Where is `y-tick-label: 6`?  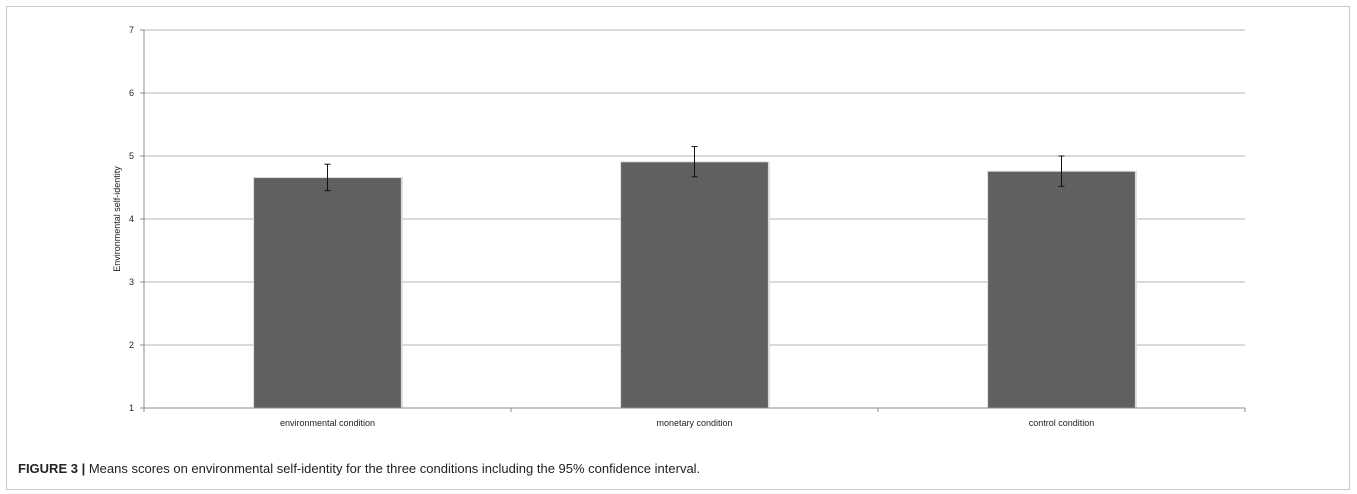 y-tick-label: 6 is located at coordinates (131, 93).